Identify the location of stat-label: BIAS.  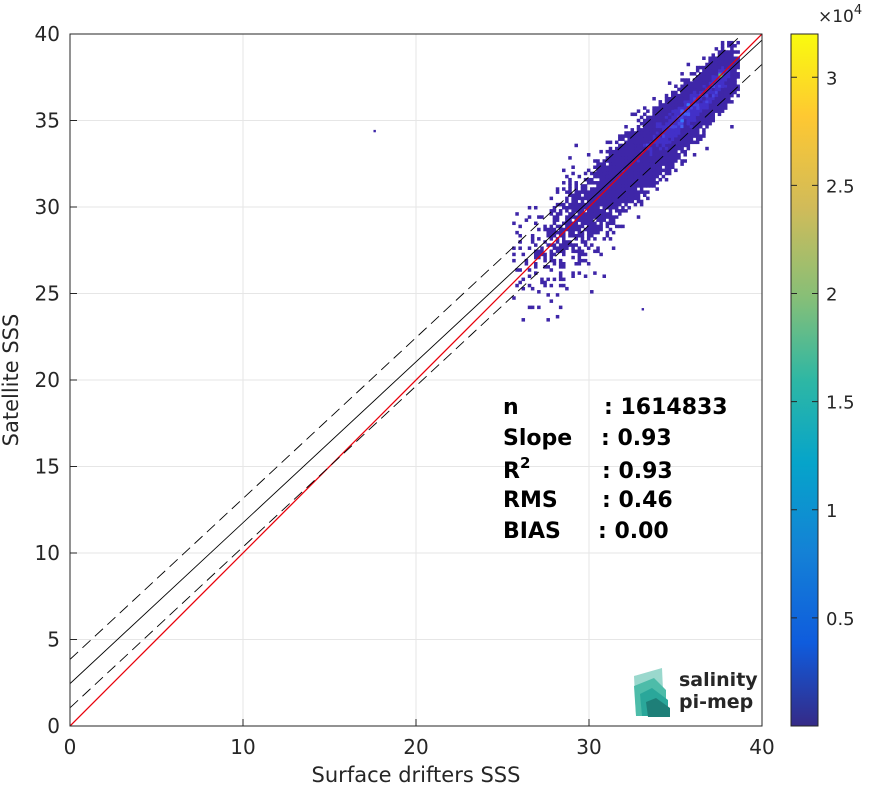
(532, 531).